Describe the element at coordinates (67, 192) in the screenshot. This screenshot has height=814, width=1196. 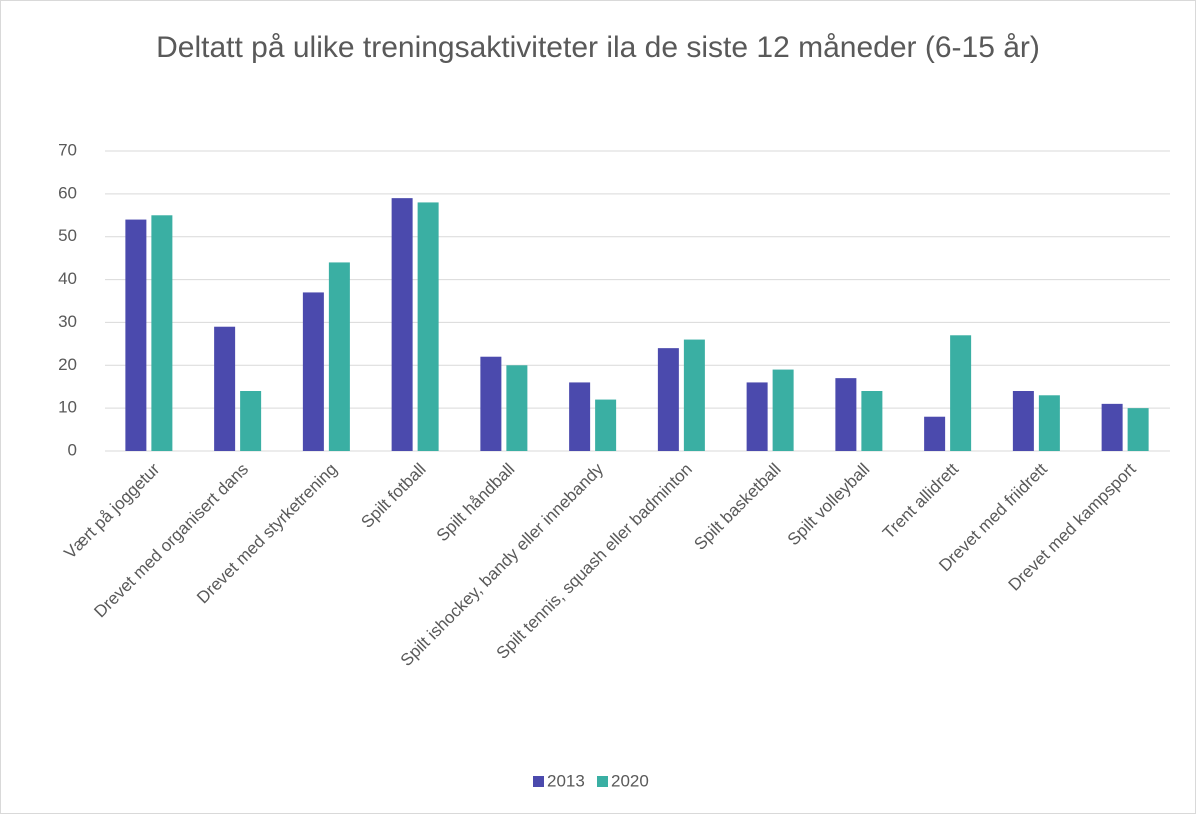
I see `y-tick-label: 60` at that location.